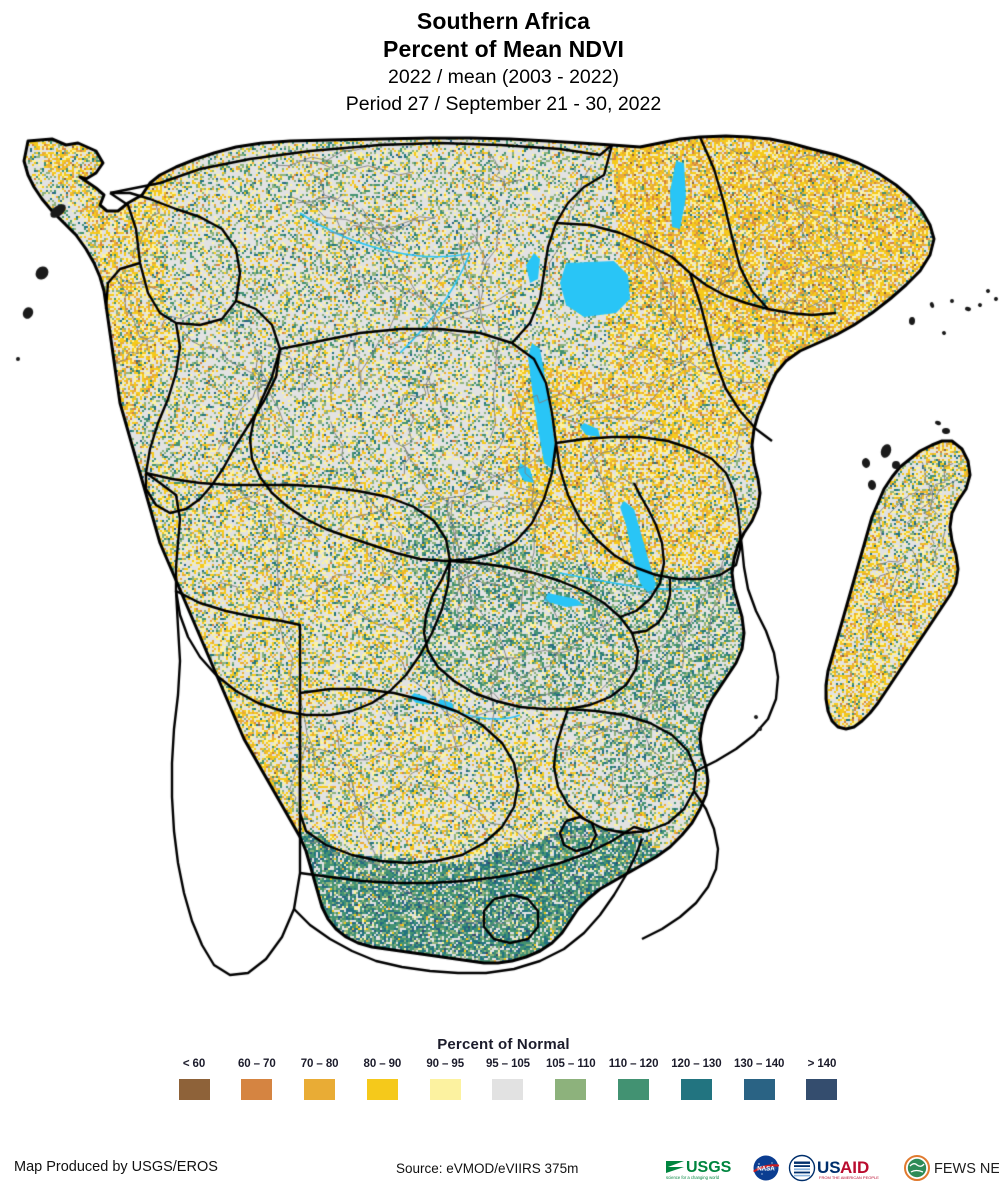  Describe the element at coordinates (503, 1044) in the screenshot. I see `legend-title: Percent of Normal` at that location.